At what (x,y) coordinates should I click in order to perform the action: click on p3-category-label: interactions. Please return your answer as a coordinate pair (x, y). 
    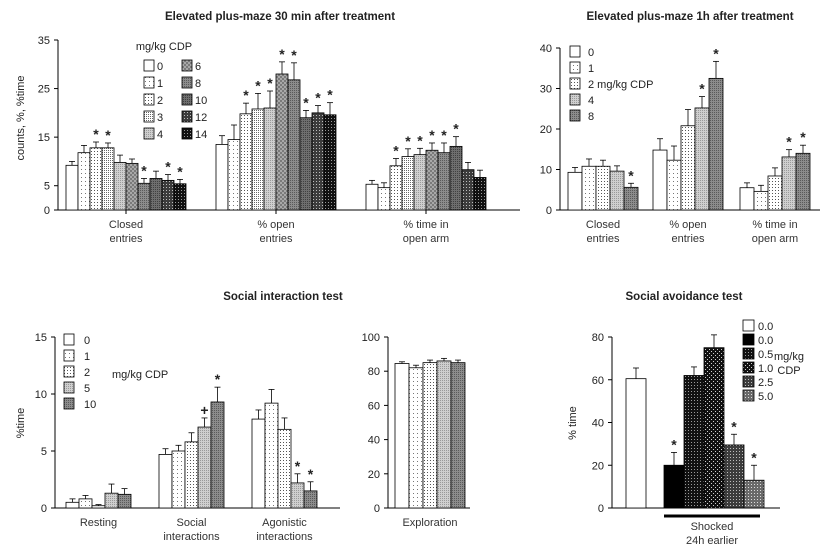
    Looking at the image, I should click on (191, 537).